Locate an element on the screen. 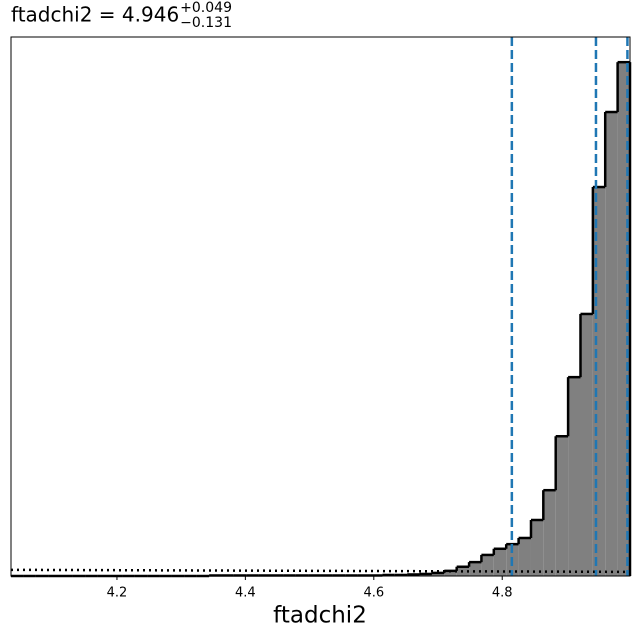  x-tick-label: 4.8 is located at coordinates (502, 593).